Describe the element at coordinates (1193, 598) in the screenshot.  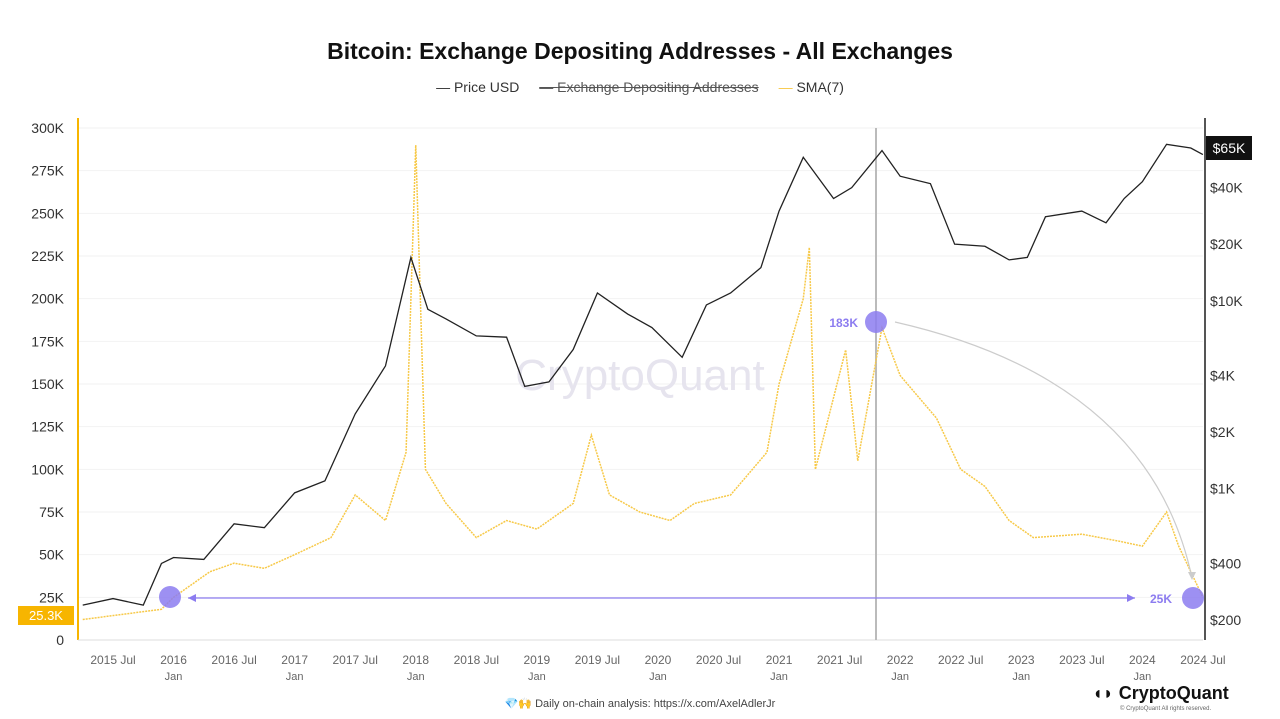
I see `marker-low` at that location.